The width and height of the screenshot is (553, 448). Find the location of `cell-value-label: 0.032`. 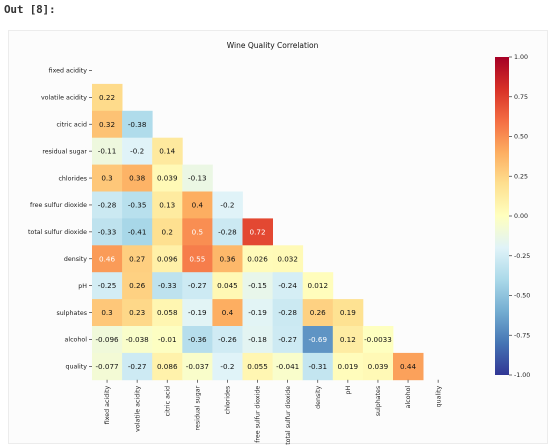

cell-value-label: 0.032 is located at coordinates (287, 258).